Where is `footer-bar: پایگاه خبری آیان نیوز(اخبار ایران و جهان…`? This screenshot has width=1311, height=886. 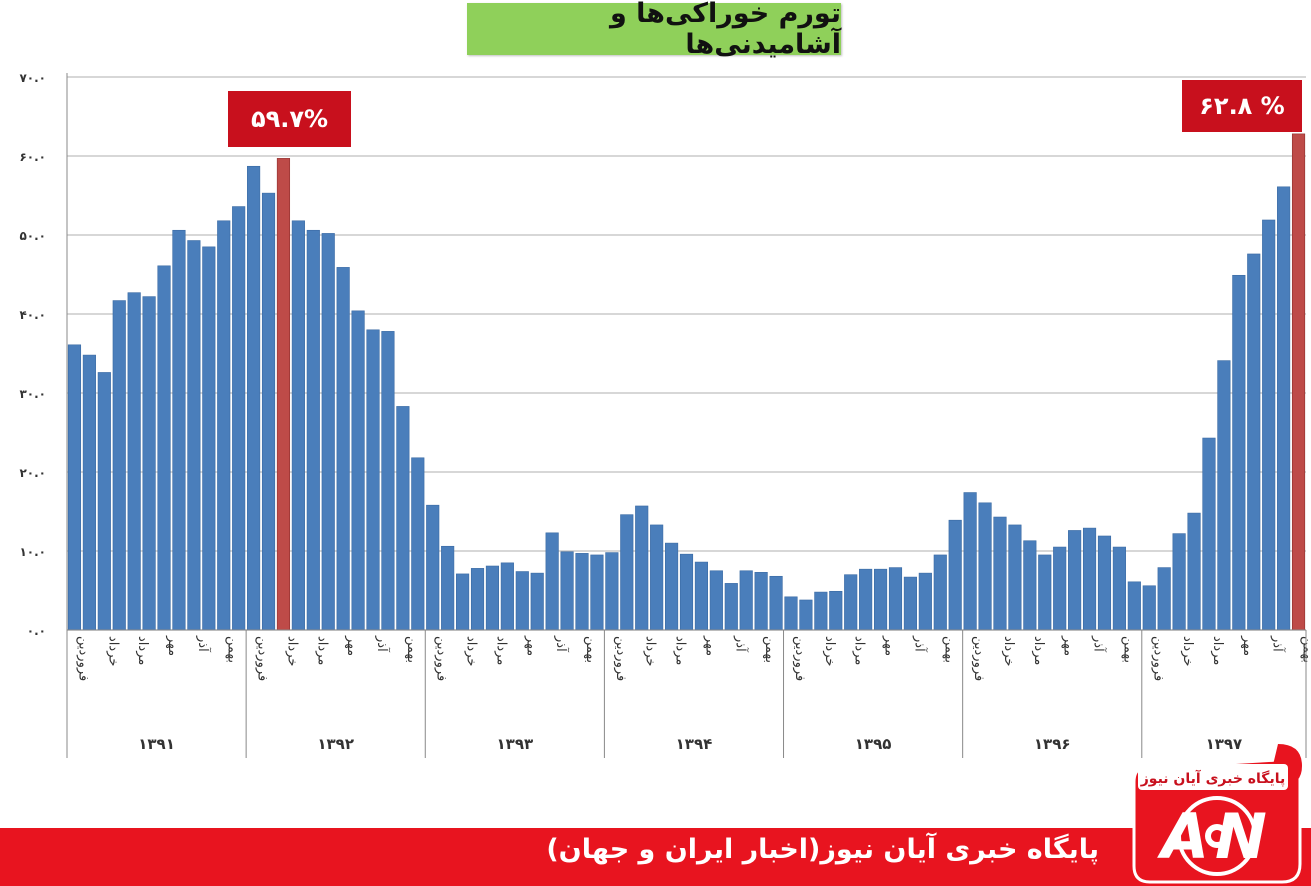 footer-bar: پایگاه خبری آیان نیوز(اخبار ایران و جهان… is located at coordinates (655, 857).